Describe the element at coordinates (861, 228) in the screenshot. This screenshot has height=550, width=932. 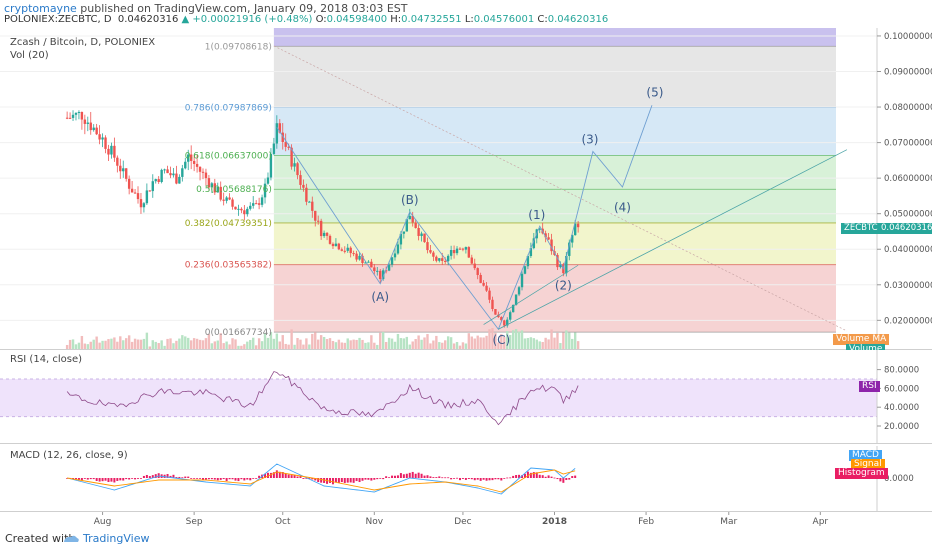
I see `price-tag: ZECBTC` at that location.